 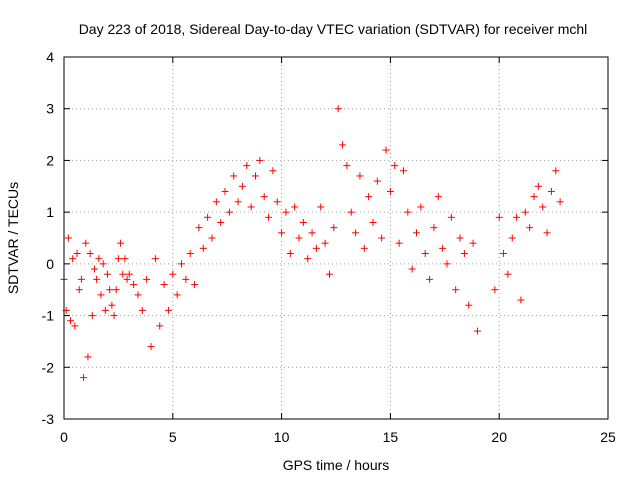 What do you see at coordinates (282, 437) in the screenshot?
I see `x-tick-label: 10` at bounding box center [282, 437].